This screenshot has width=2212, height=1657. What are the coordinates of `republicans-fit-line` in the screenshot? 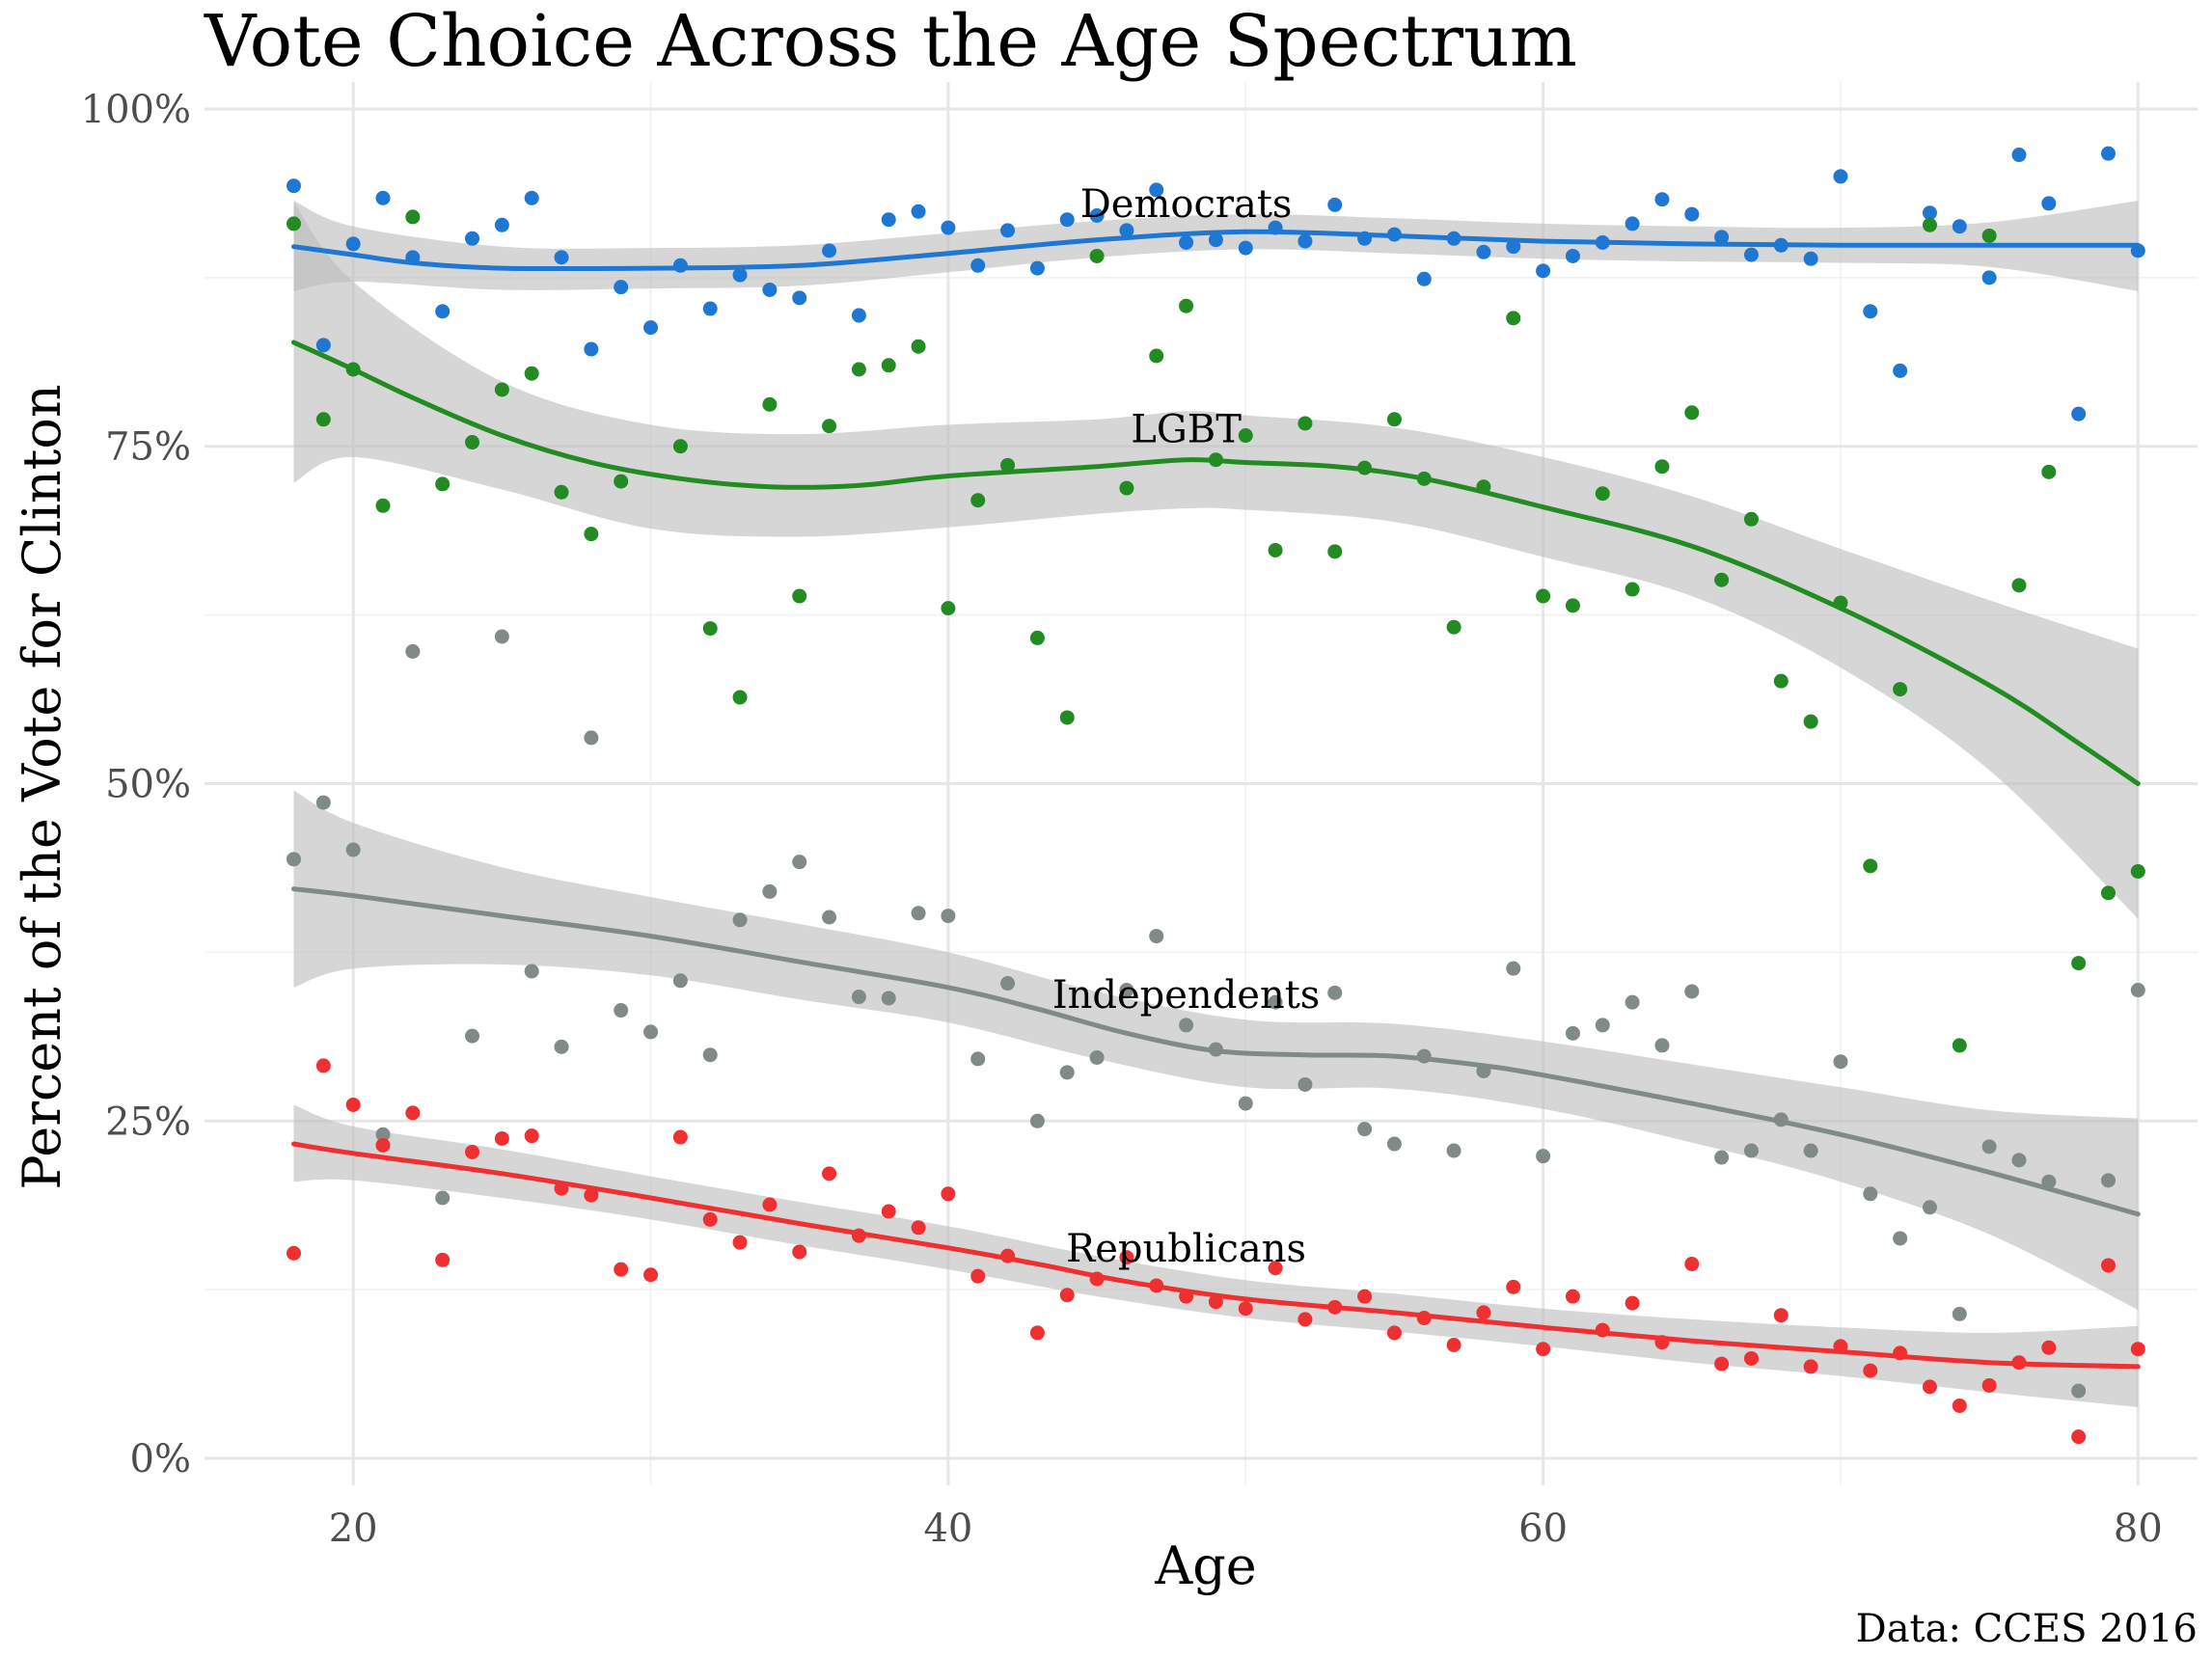 It's located at (1216, 1255).